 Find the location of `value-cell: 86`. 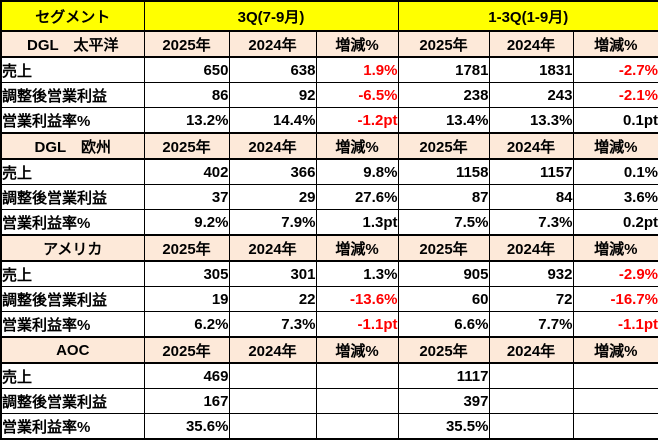

value-cell: 86 is located at coordinates (186, 95).